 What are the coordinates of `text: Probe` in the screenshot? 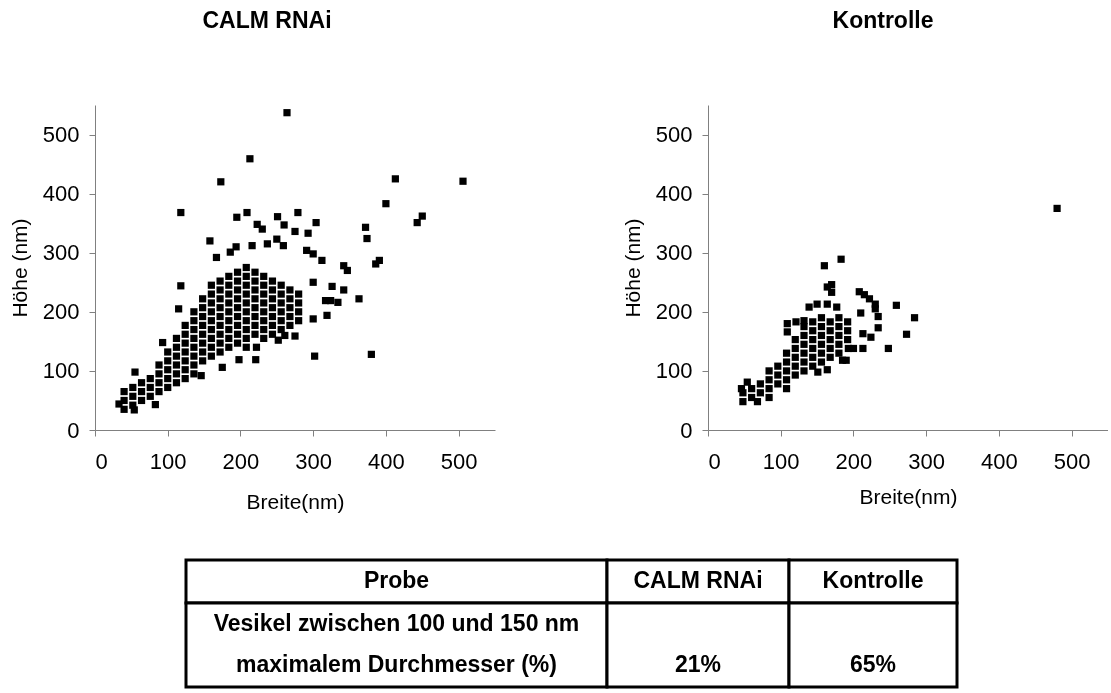 It's located at (396, 579).